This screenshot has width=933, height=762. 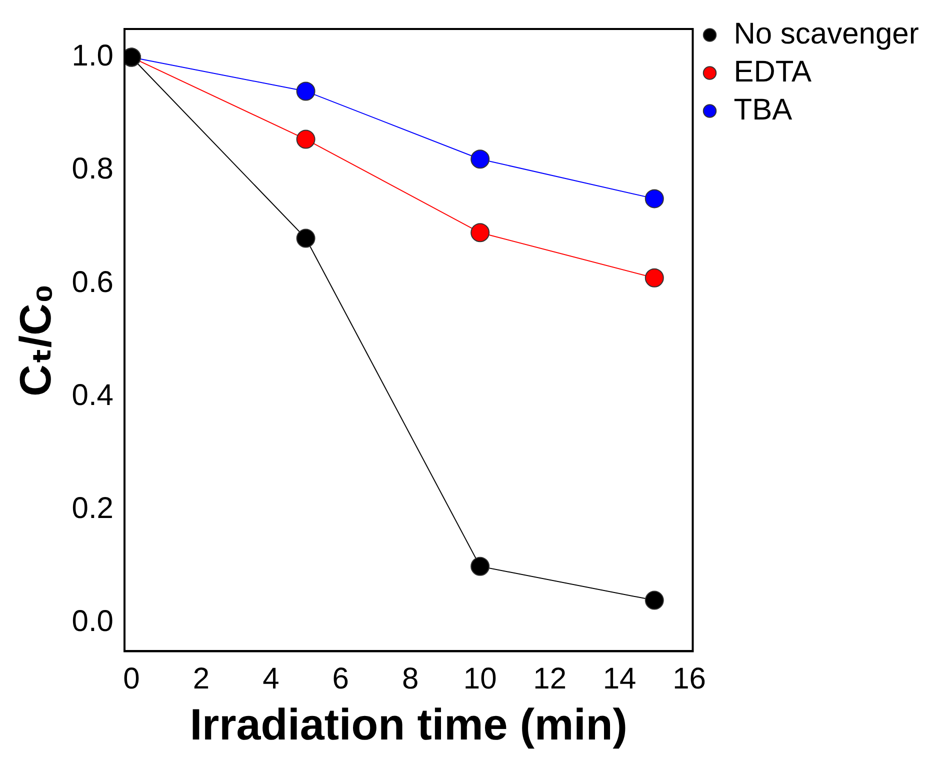 I want to click on y-tick-label: 0.6, so click(x=93, y=282).